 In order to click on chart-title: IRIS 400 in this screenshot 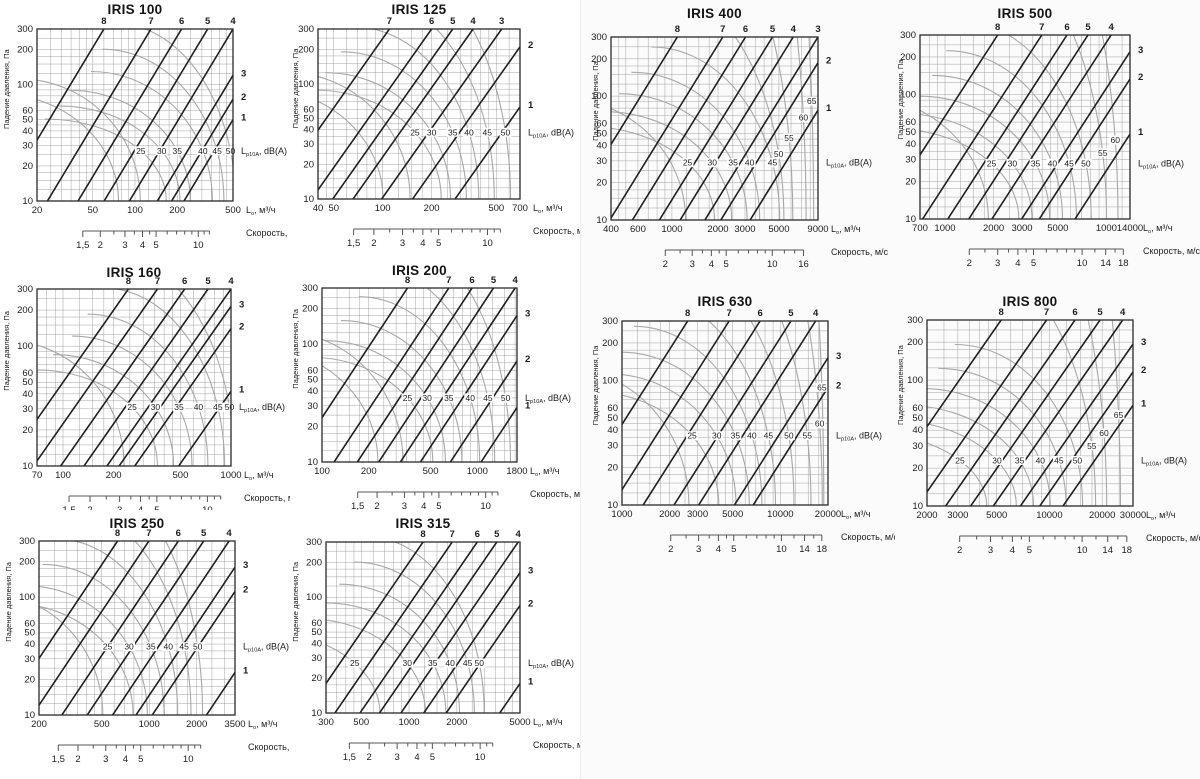, I will do `click(714, 13)`.